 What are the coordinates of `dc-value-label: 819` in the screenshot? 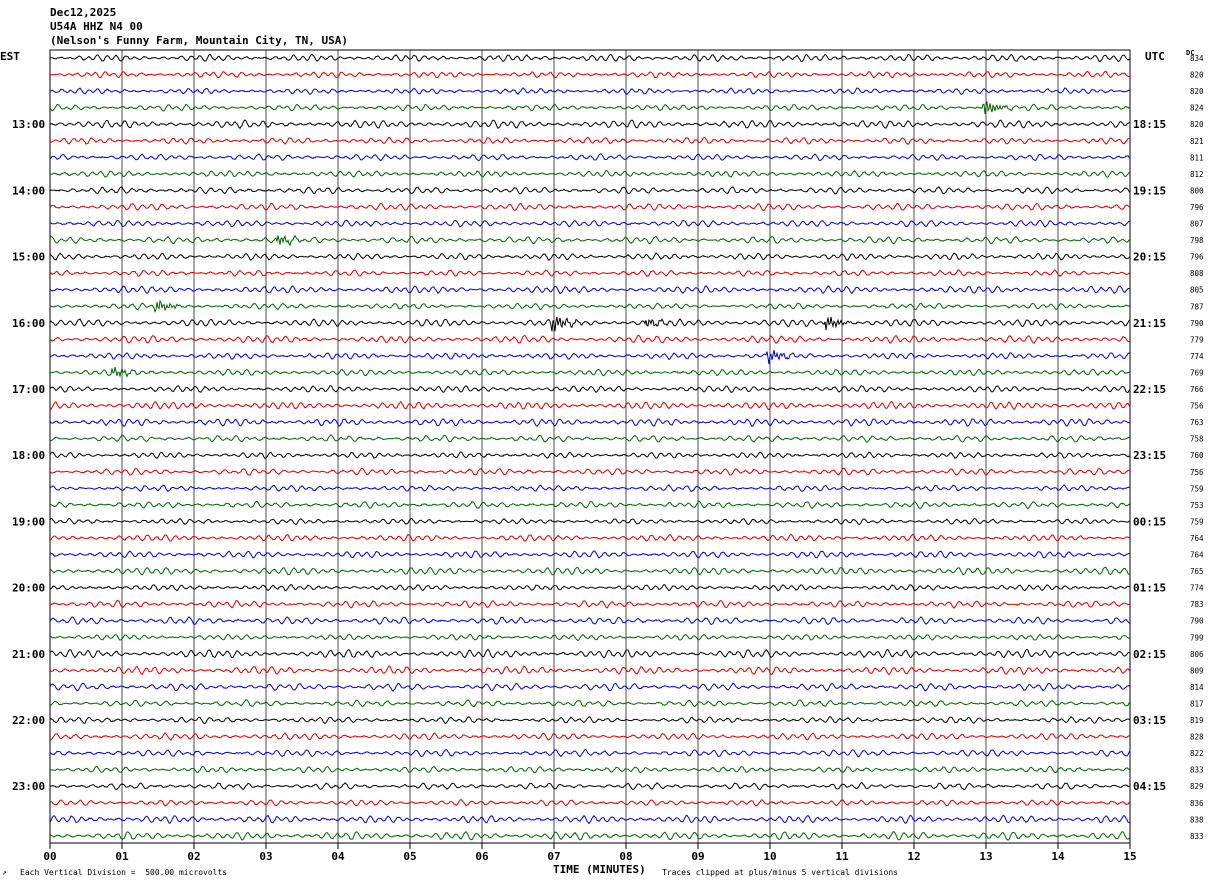 It's located at (1197, 720).